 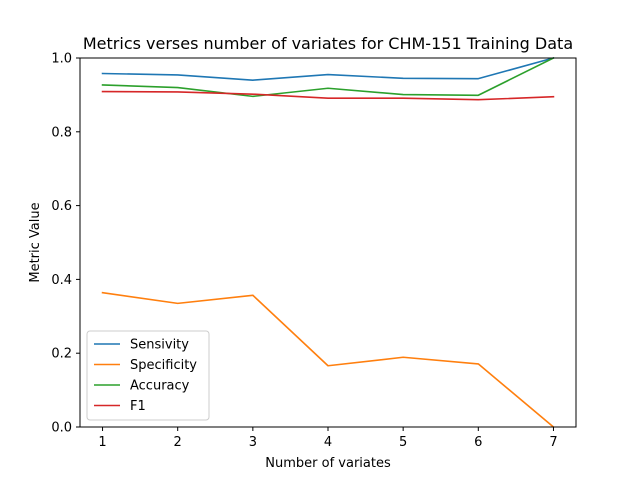 What do you see at coordinates (328, 95) in the screenshot?
I see `series-line-f1` at bounding box center [328, 95].